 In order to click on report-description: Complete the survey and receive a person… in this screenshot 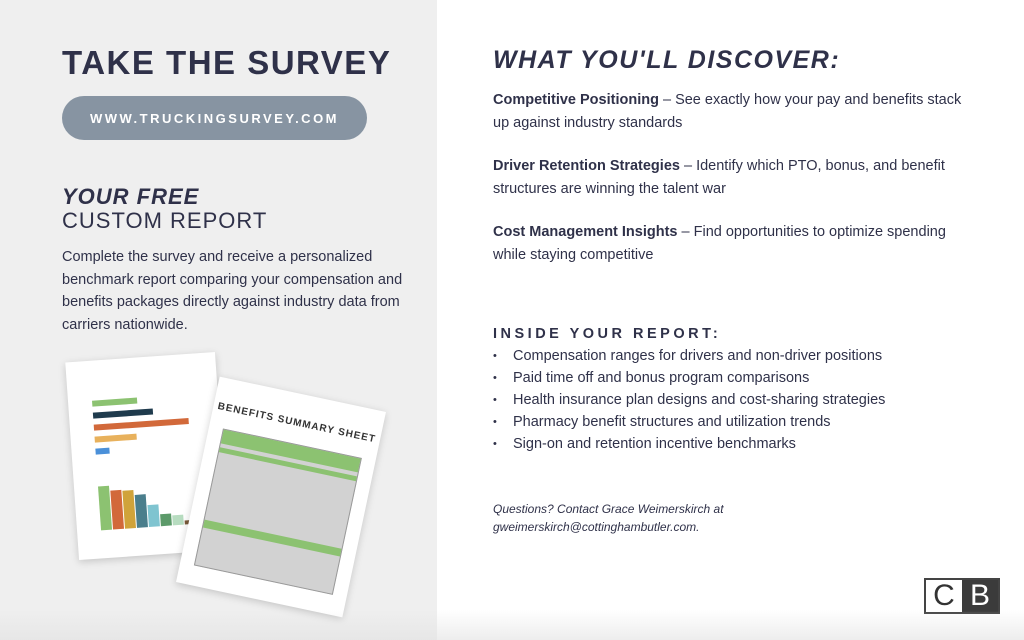, I will do `click(232, 291)`.